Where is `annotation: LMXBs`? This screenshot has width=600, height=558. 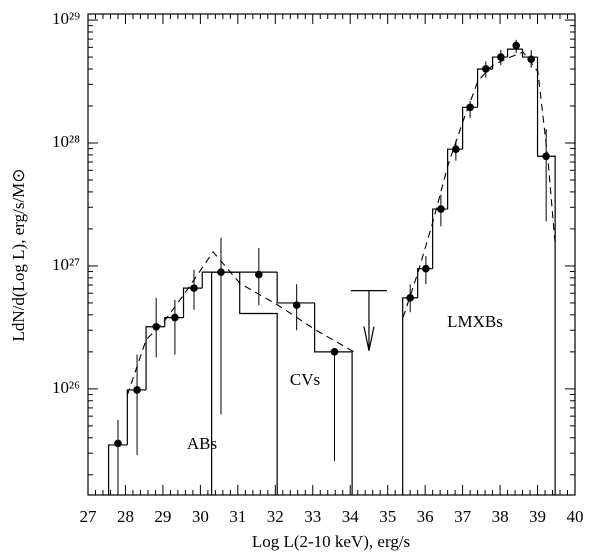 annotation: LMXBs is located at coordinates (475, 321).